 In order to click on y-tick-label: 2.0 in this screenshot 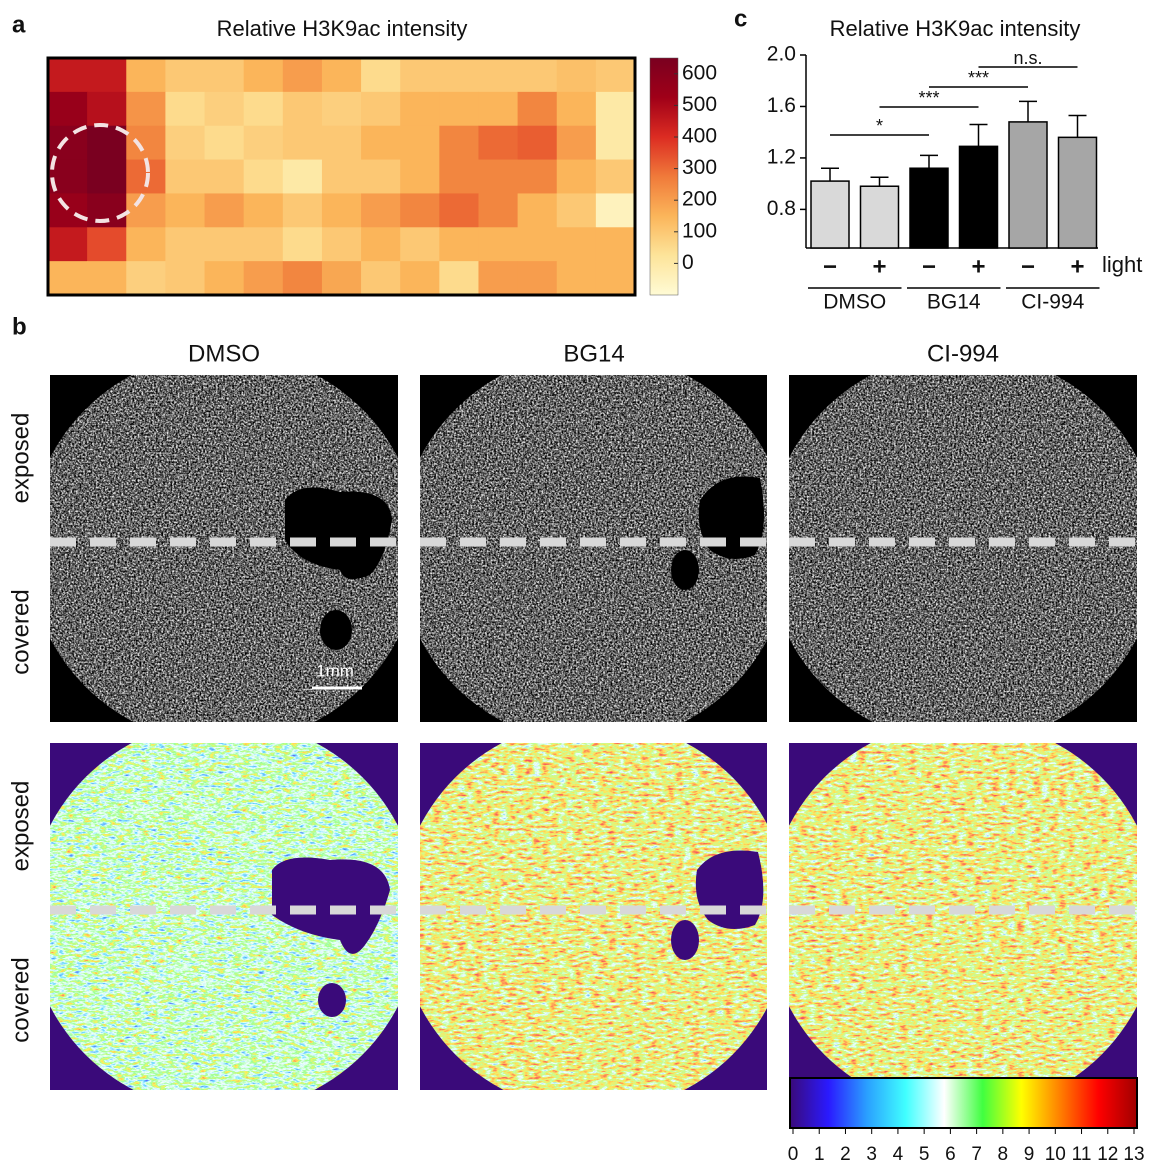, I will do `click(781, 54)`.